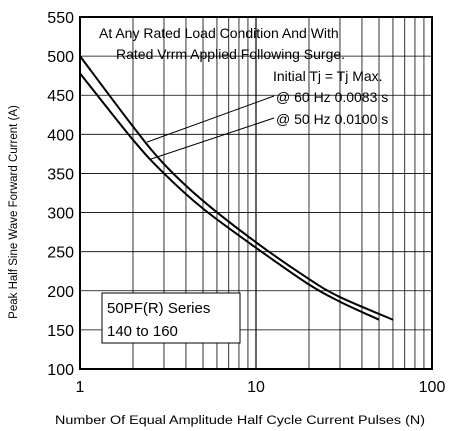  I want to click on annotation-line-4: @ 60 Hz 0.0083 s, so click(332, 97).